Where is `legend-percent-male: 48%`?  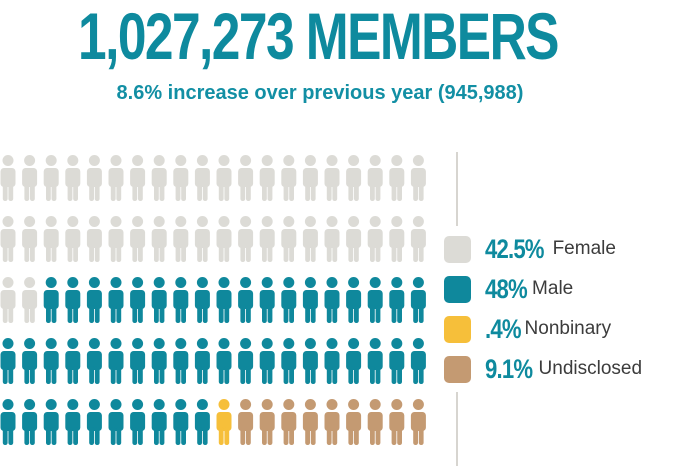
legend-percent-male: 48% is located at coordinates (506, 288).